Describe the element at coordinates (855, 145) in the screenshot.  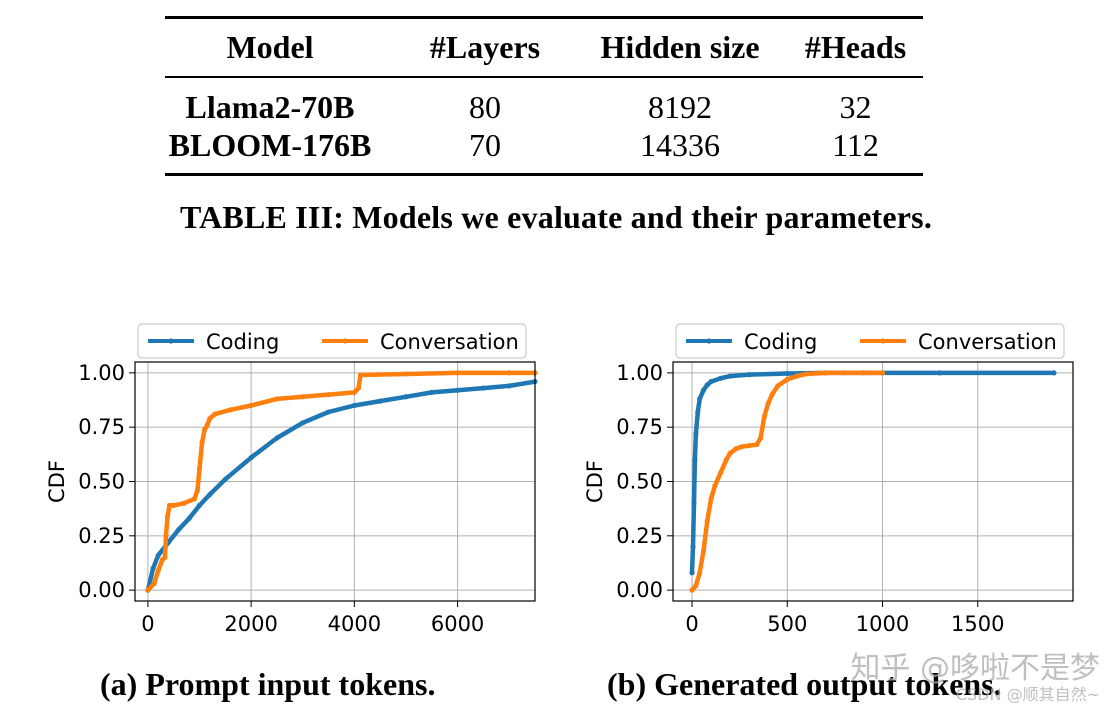
I see `table-cell-heads: 112` at that location.